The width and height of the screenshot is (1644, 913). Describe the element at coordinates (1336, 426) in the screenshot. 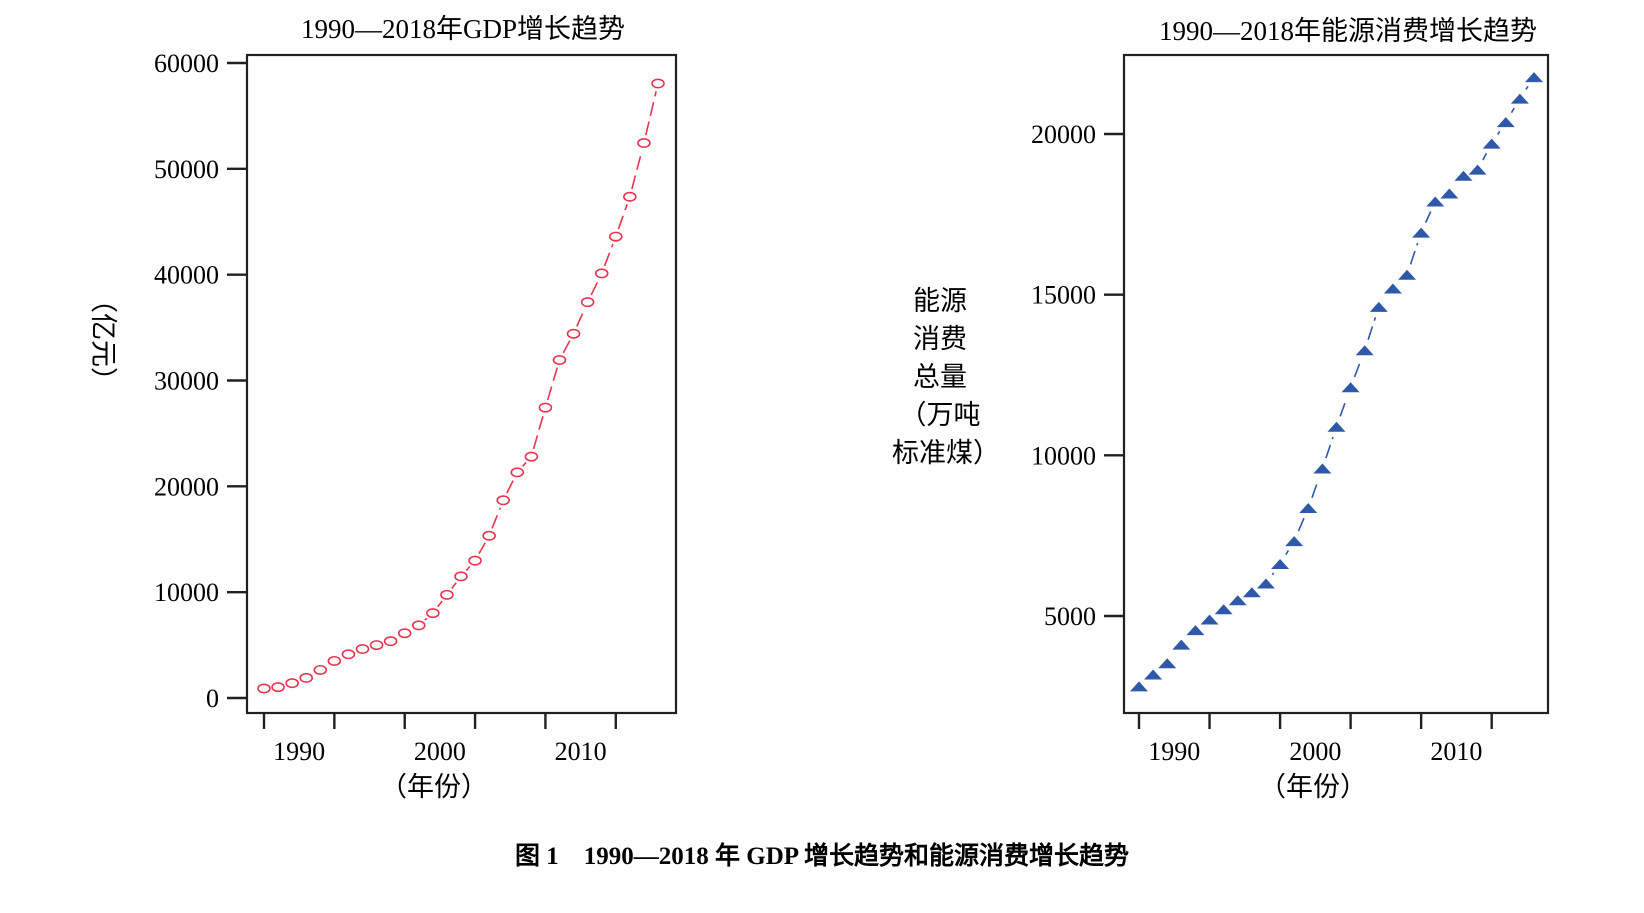

I see `energy-point-2004` at that location.